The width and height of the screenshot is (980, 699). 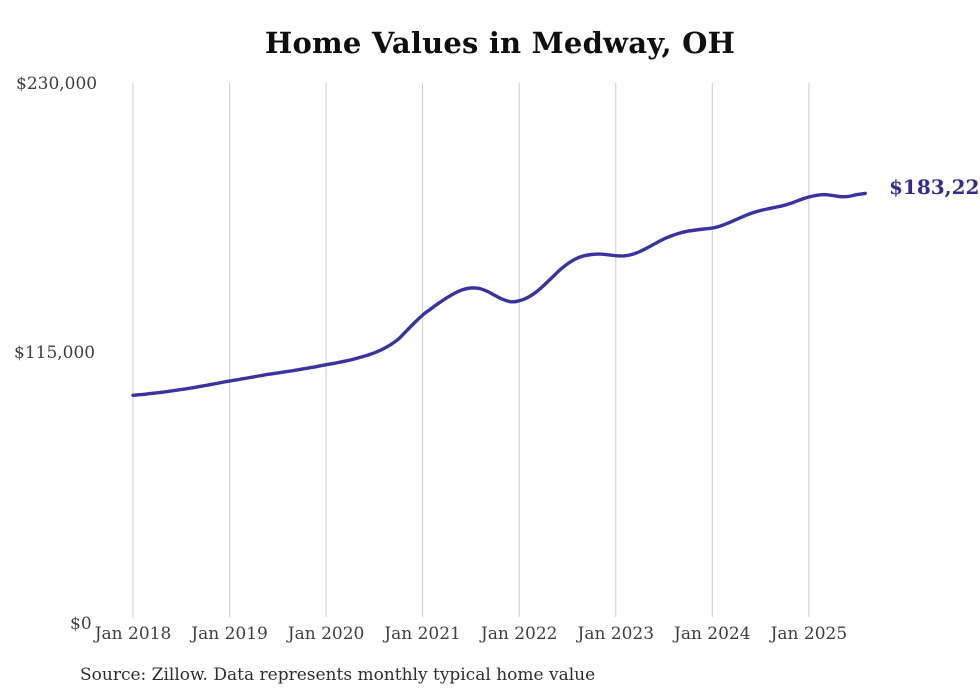 What do you see at coordinates (422, 634) in the screenshot?
I see `x-tick-label: Jan 2021` at bounding box center [422, 634].